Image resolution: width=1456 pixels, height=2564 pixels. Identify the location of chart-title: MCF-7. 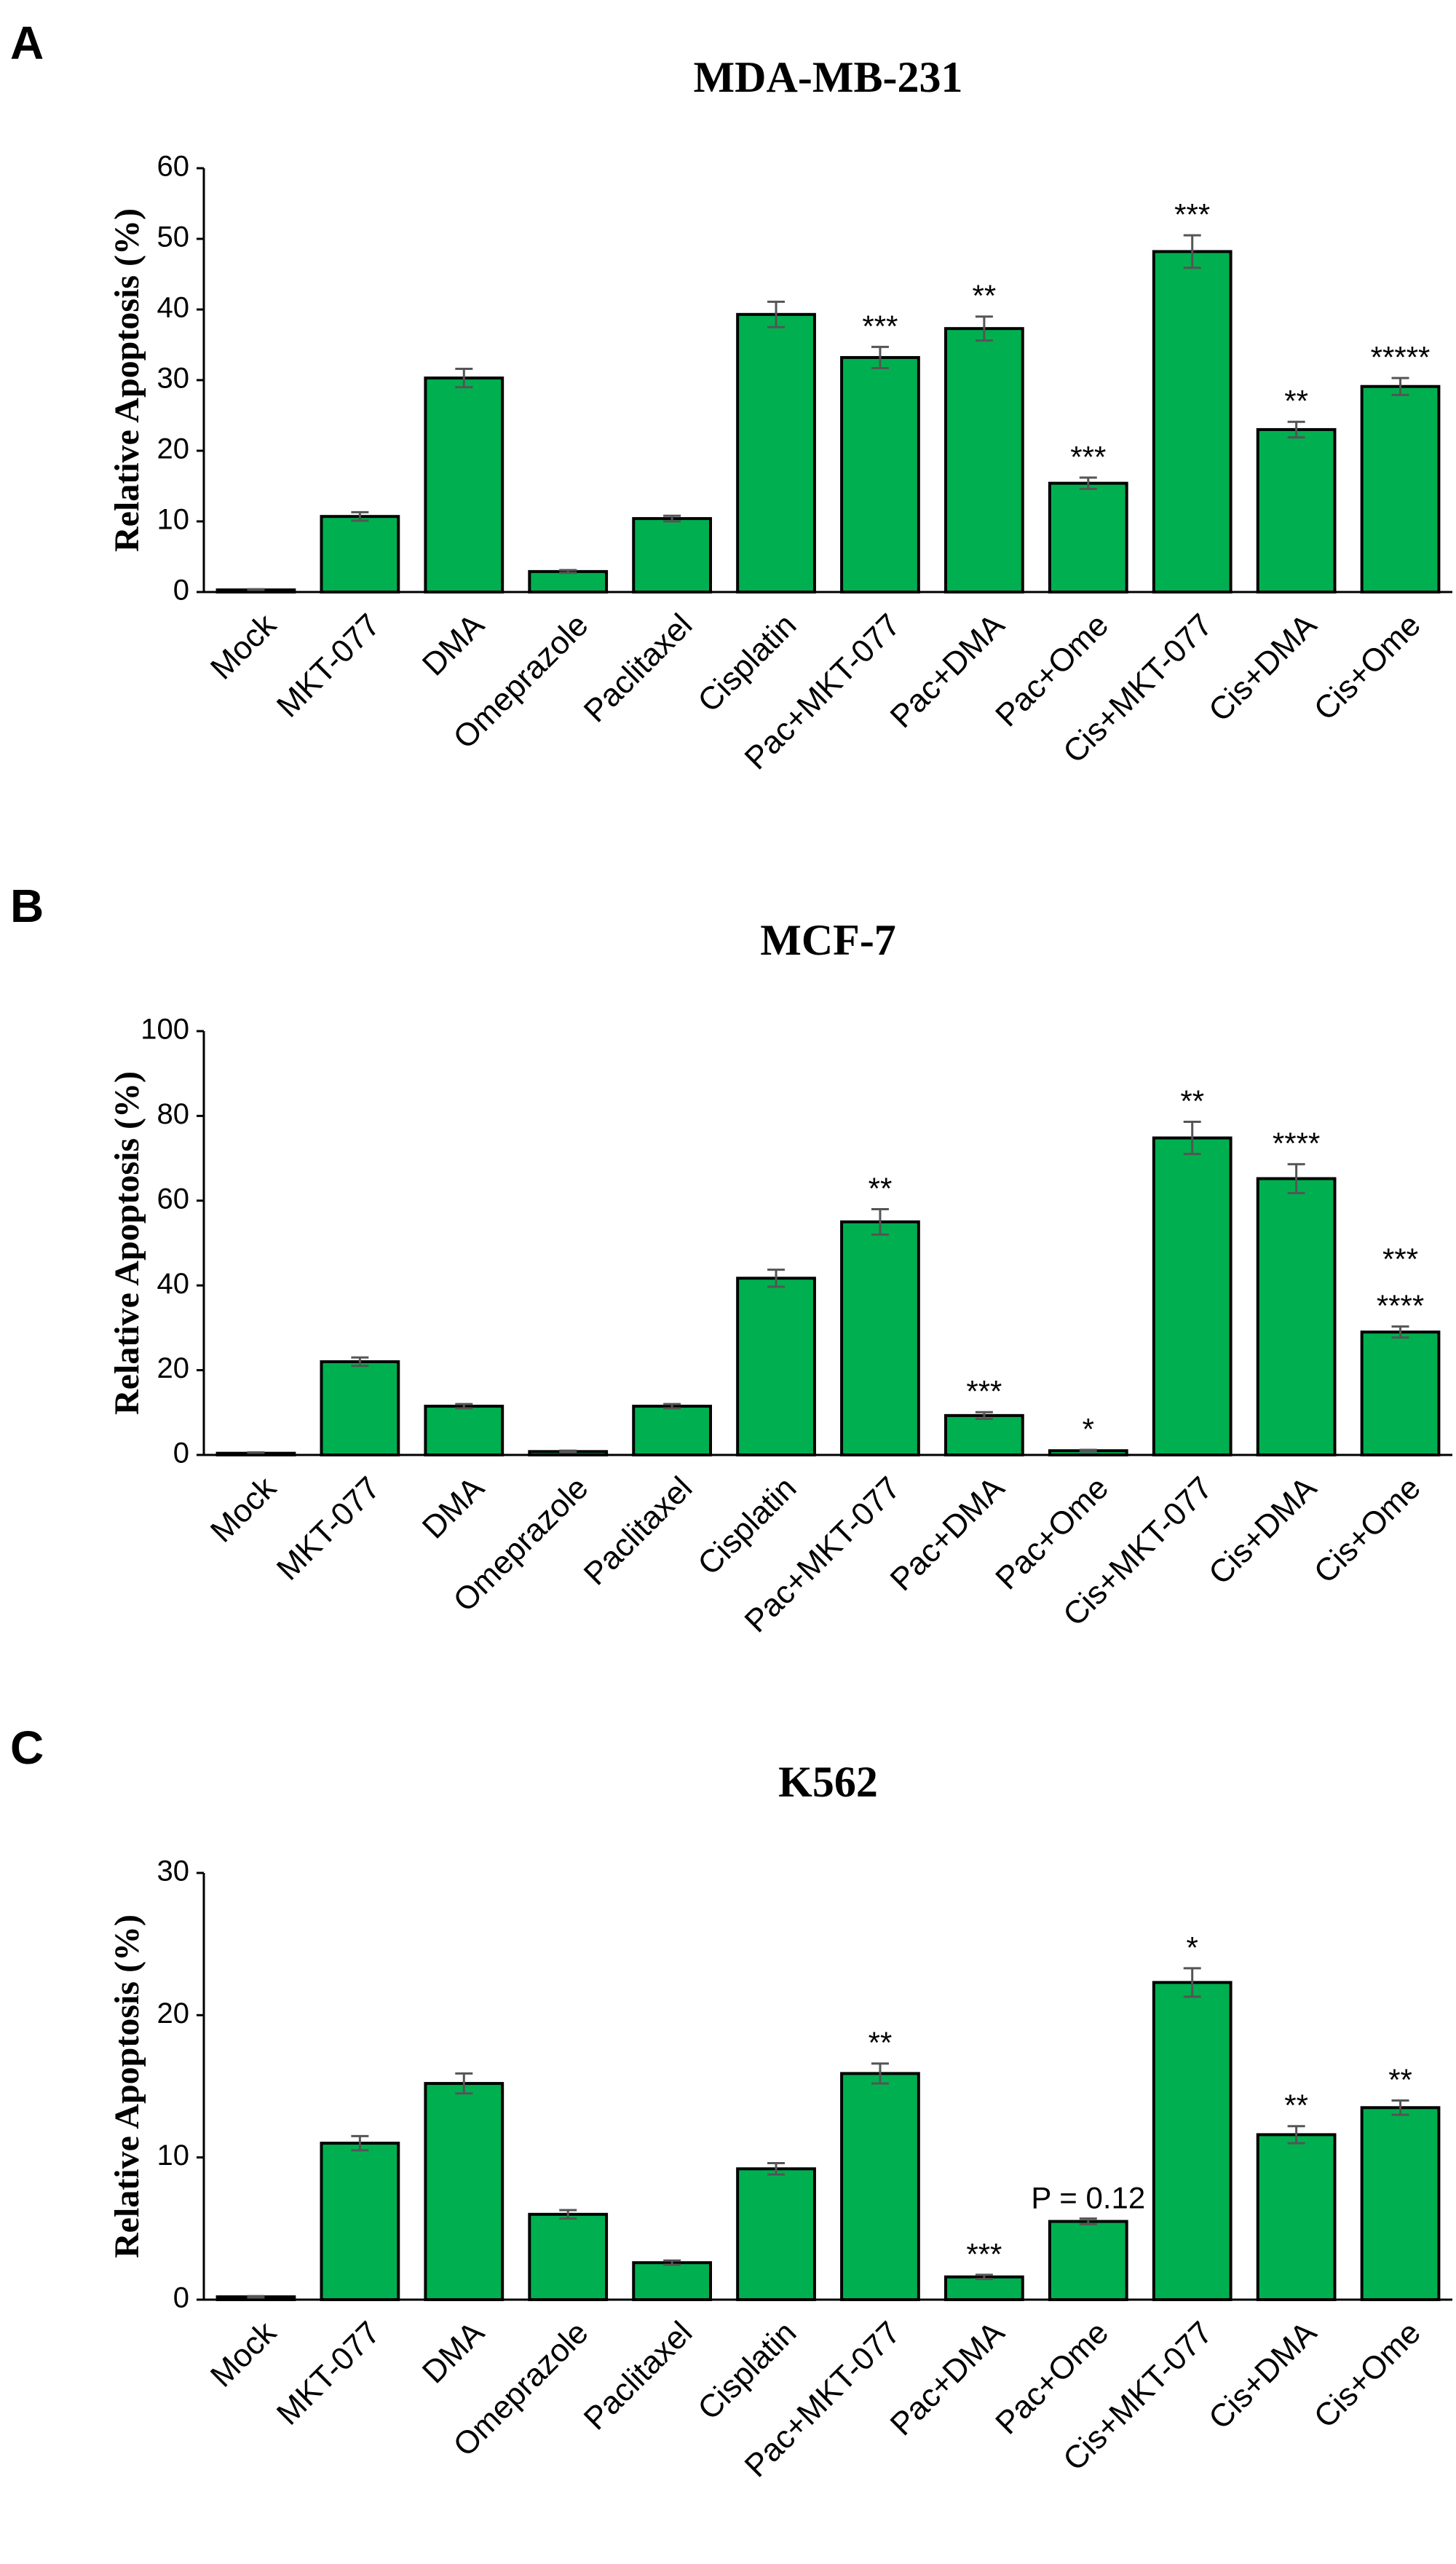
(828, 940).